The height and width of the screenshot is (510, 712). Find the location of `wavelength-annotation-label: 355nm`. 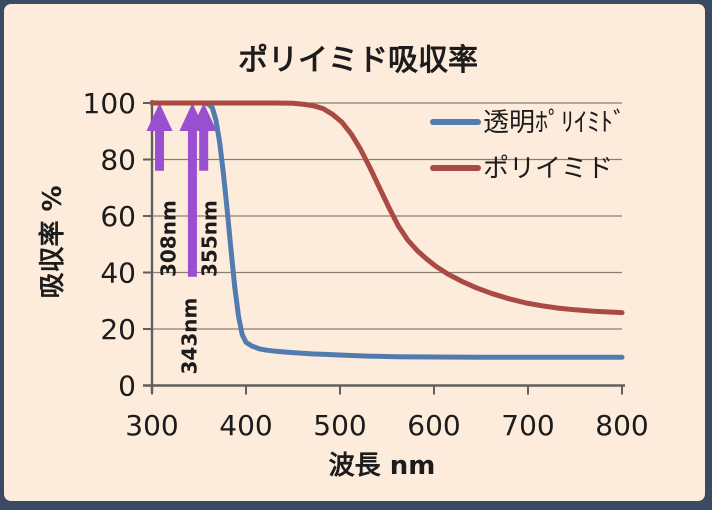

wavelength-annotation-label: 355nm is located at coordinates (210, 238).